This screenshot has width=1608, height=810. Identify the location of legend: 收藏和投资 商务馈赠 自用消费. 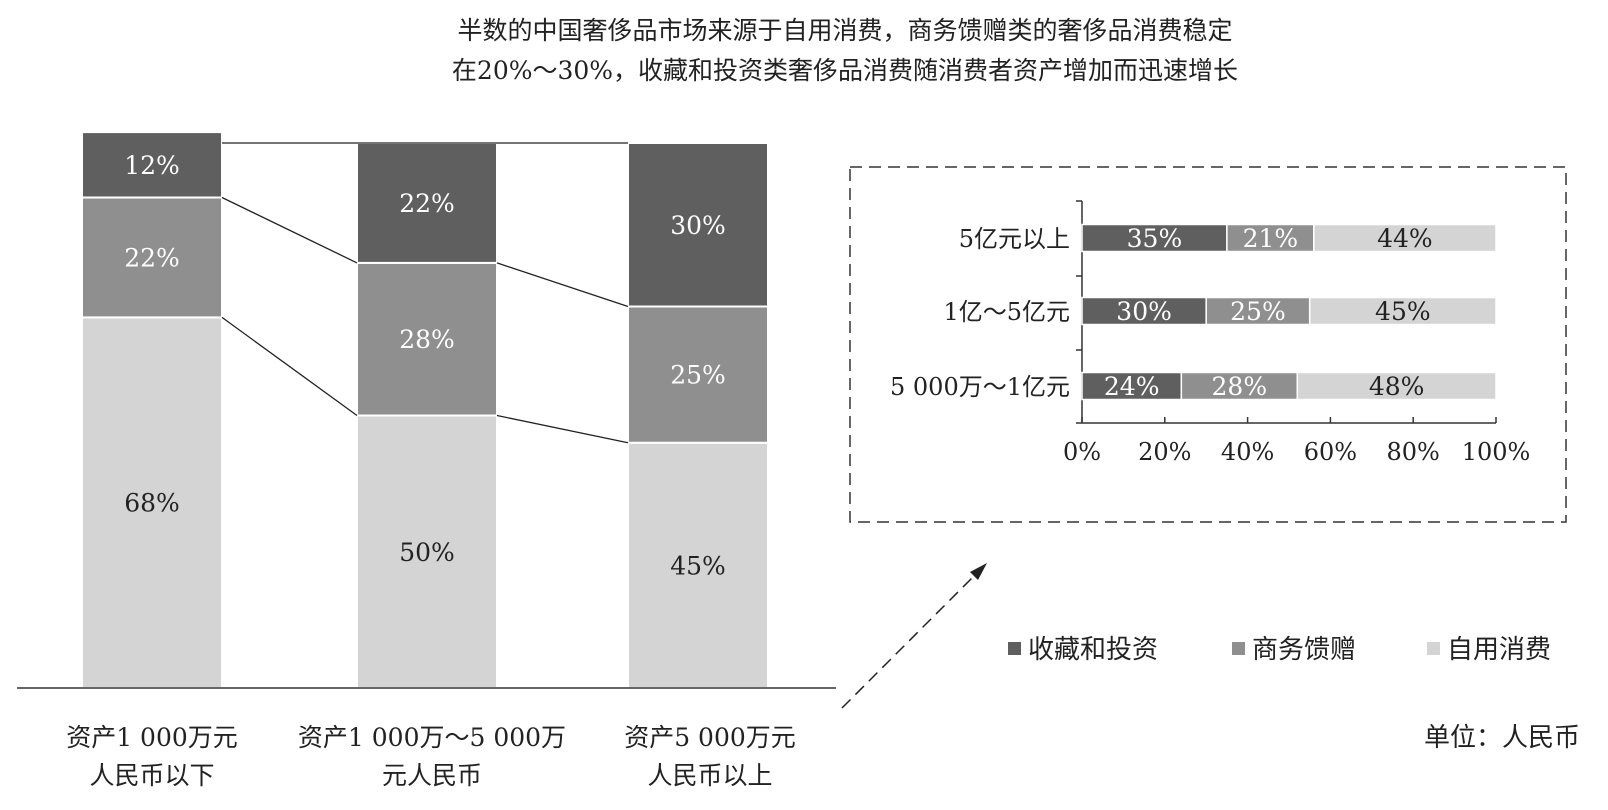
(1279, 650).